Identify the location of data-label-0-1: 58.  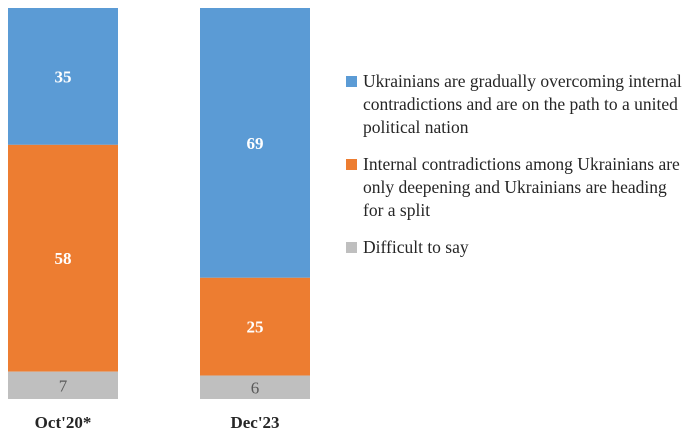
(63, 258).